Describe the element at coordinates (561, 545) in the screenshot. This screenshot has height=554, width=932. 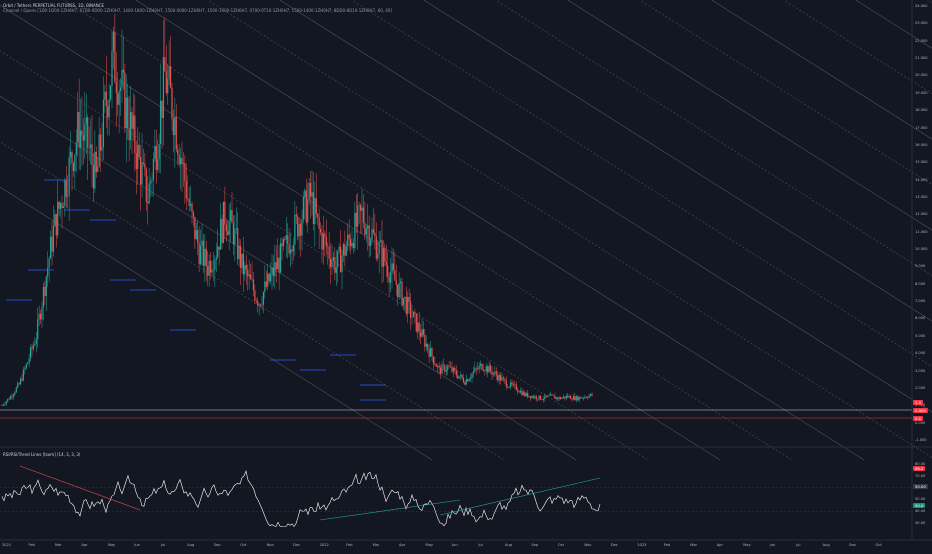
I see `time-axis-label: Oct` at that location.